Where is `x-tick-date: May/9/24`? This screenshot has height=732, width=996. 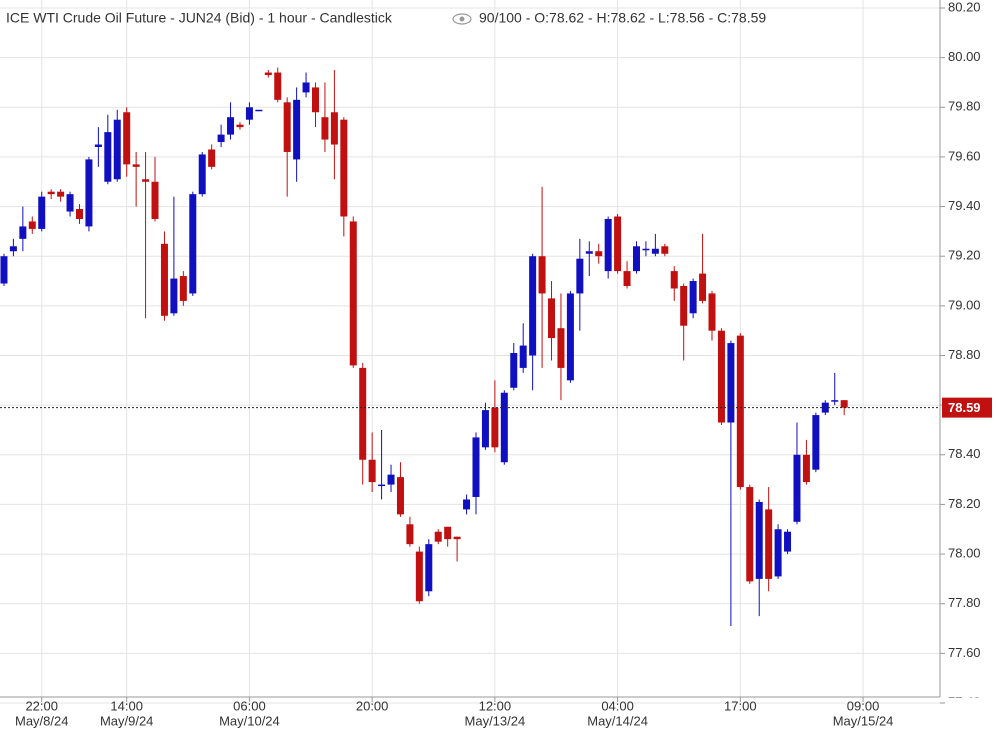
x-tick-date: May/9/24 is located at coordinates (126, 720).